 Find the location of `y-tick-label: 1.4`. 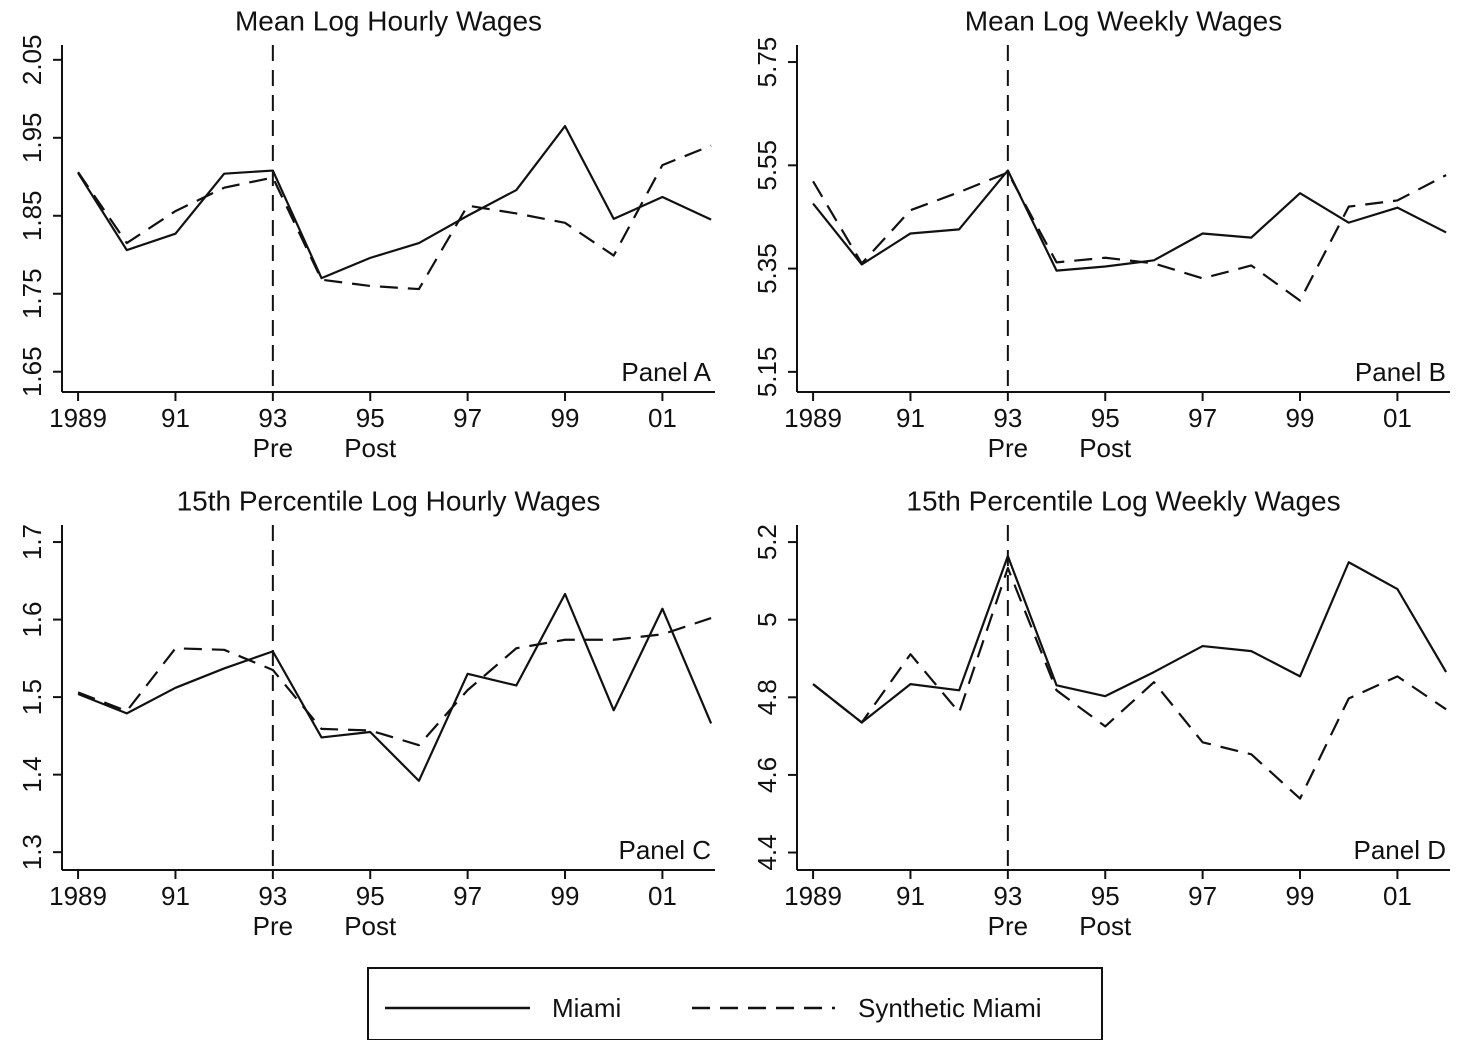

y-tick-label: 1.4 is located at coordinates (32, 775).